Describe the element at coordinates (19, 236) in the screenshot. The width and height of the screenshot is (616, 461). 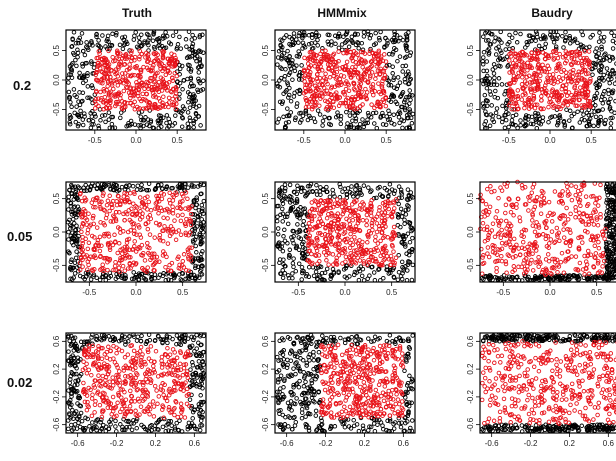
I see `row-label-0-05: 0.05` at that location.